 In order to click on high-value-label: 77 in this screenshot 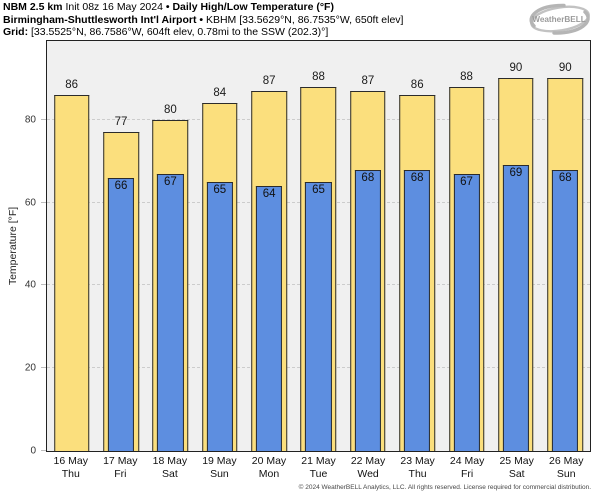, I will do `click(121, 122)`.